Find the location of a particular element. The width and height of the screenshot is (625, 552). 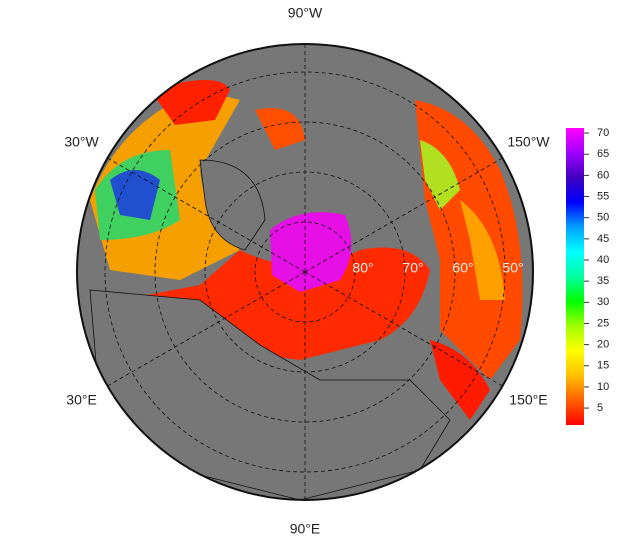

colorbar-tick-label: 5 is located at coordinates (600, 408).